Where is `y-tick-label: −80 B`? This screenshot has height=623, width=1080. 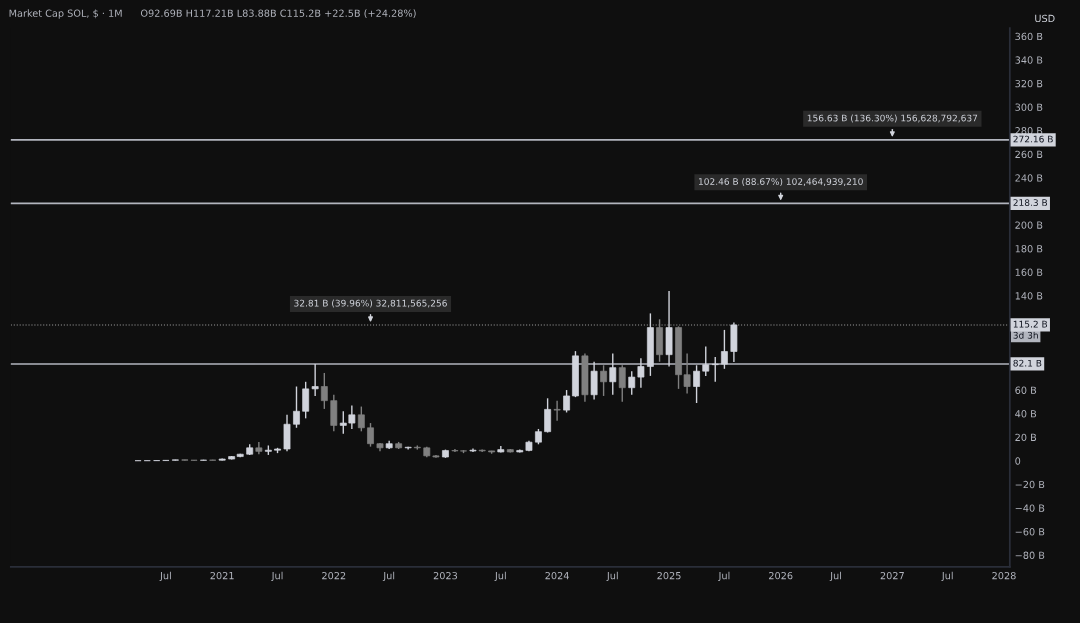
y-tick-label: −80 B is located at coordinates (1030, 555).